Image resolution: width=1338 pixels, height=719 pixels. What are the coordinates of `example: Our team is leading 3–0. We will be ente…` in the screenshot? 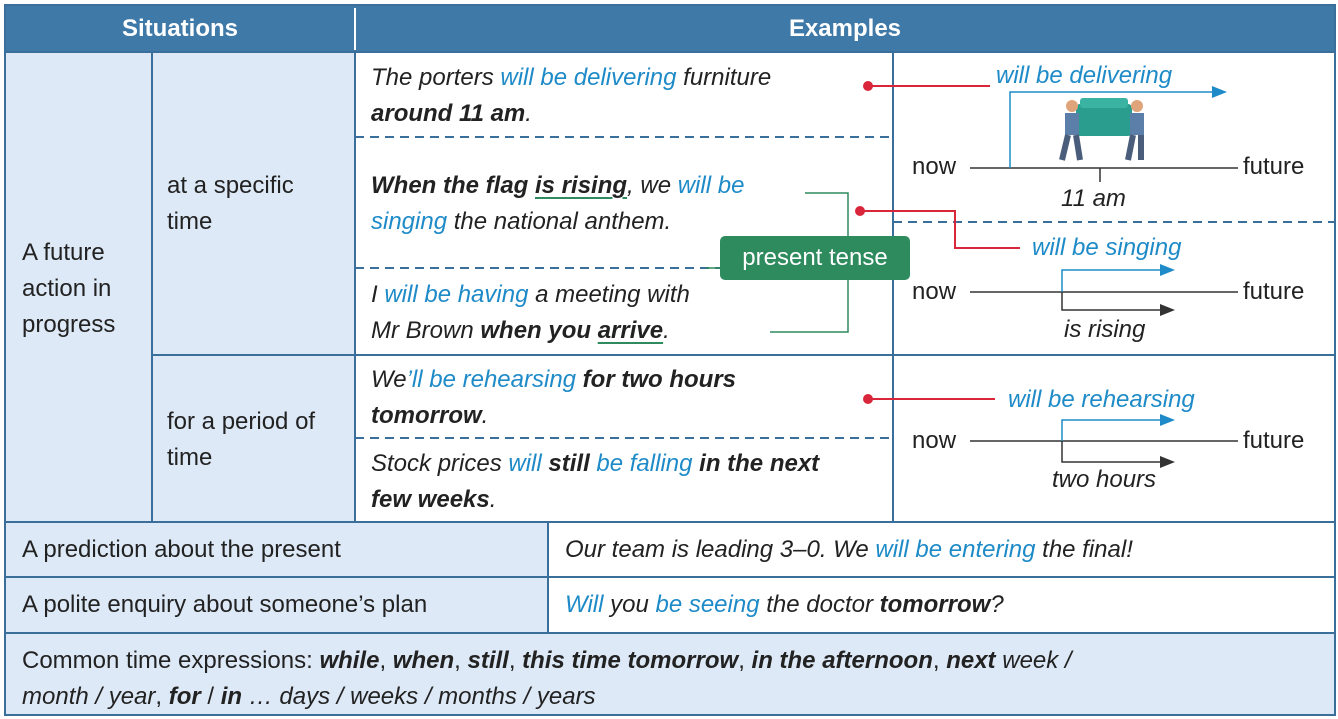 It's located at (849, 550).